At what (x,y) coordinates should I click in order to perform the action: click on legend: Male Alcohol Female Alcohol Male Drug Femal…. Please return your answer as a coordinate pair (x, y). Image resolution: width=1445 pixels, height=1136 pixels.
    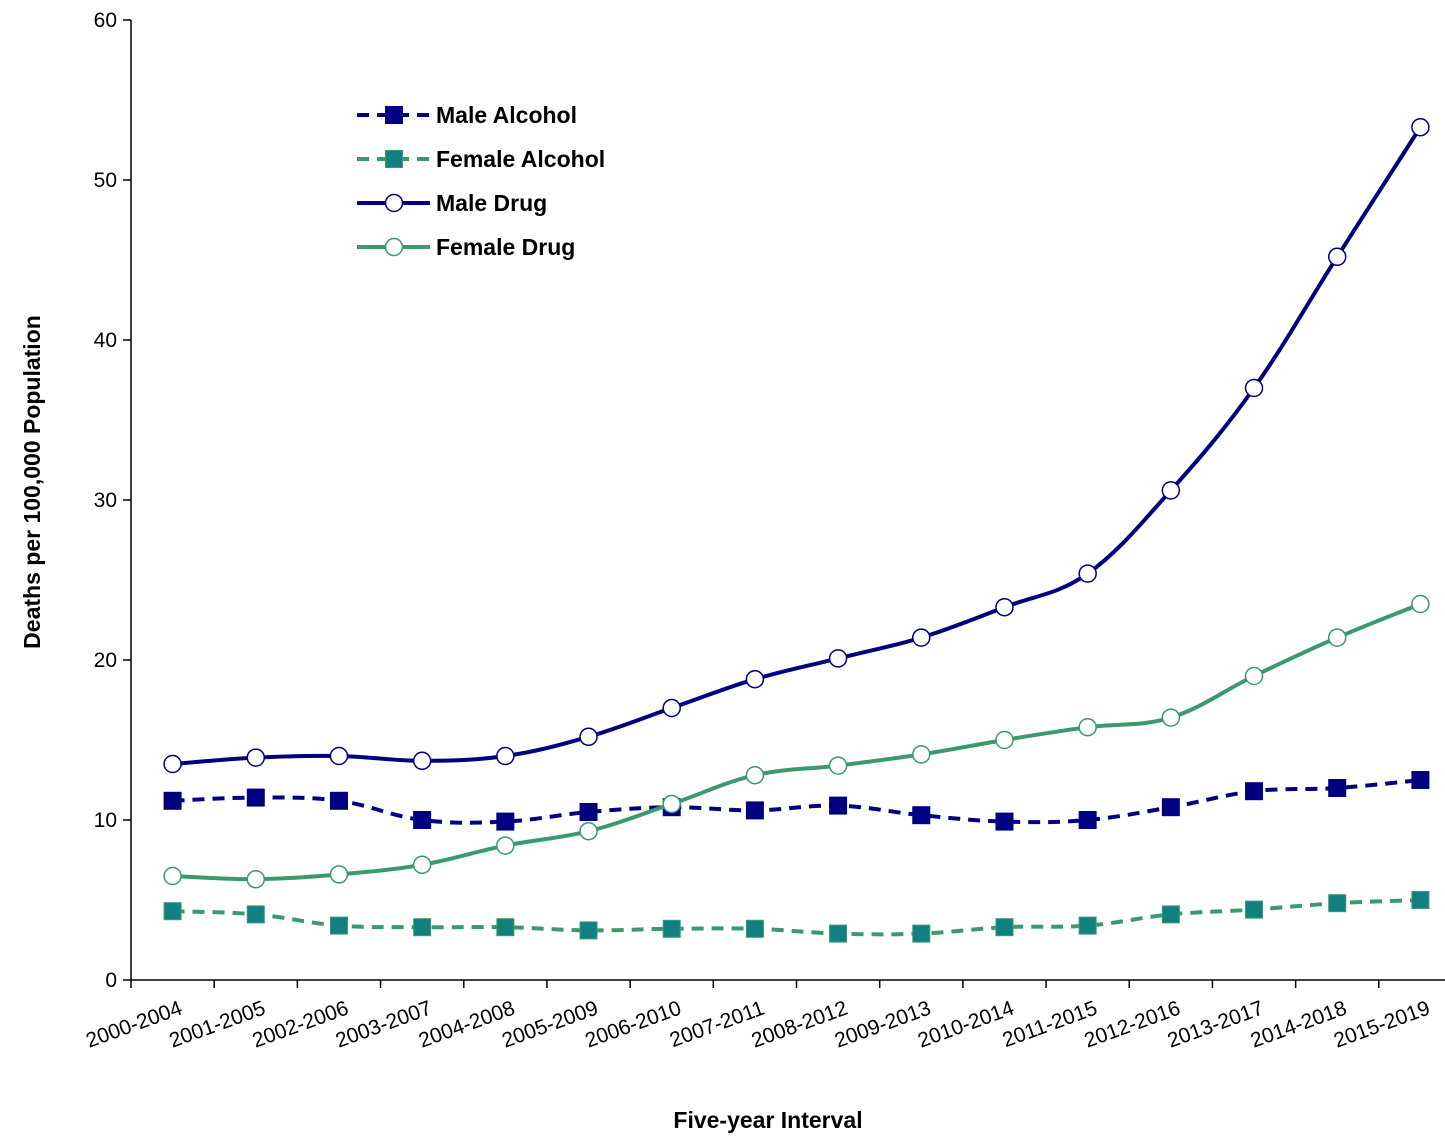
    Looking at the image, I should click on (481, 181).